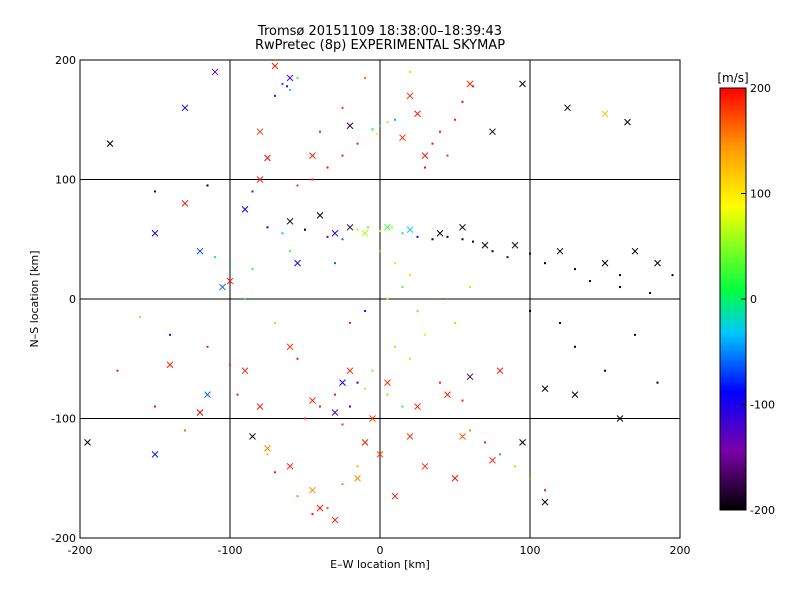 This screenshot has height=600, width=800. What do you see at coordinates (63, 538) in the screenshot?
I see `y-tick-label: -200` at bounding box center [63, 538].